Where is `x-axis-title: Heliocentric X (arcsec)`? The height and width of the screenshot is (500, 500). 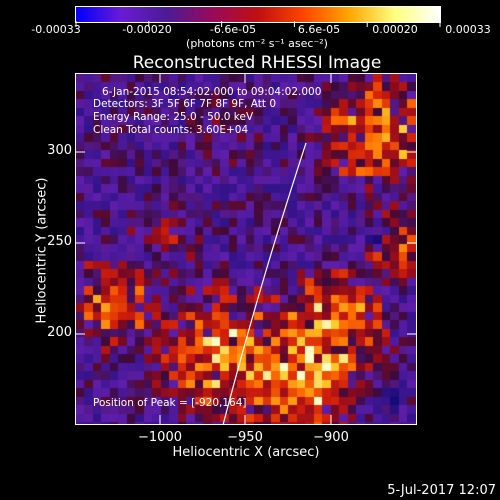
x-axis-title: Heliocentric X (arcsec) is located at coordinates (246, 452).